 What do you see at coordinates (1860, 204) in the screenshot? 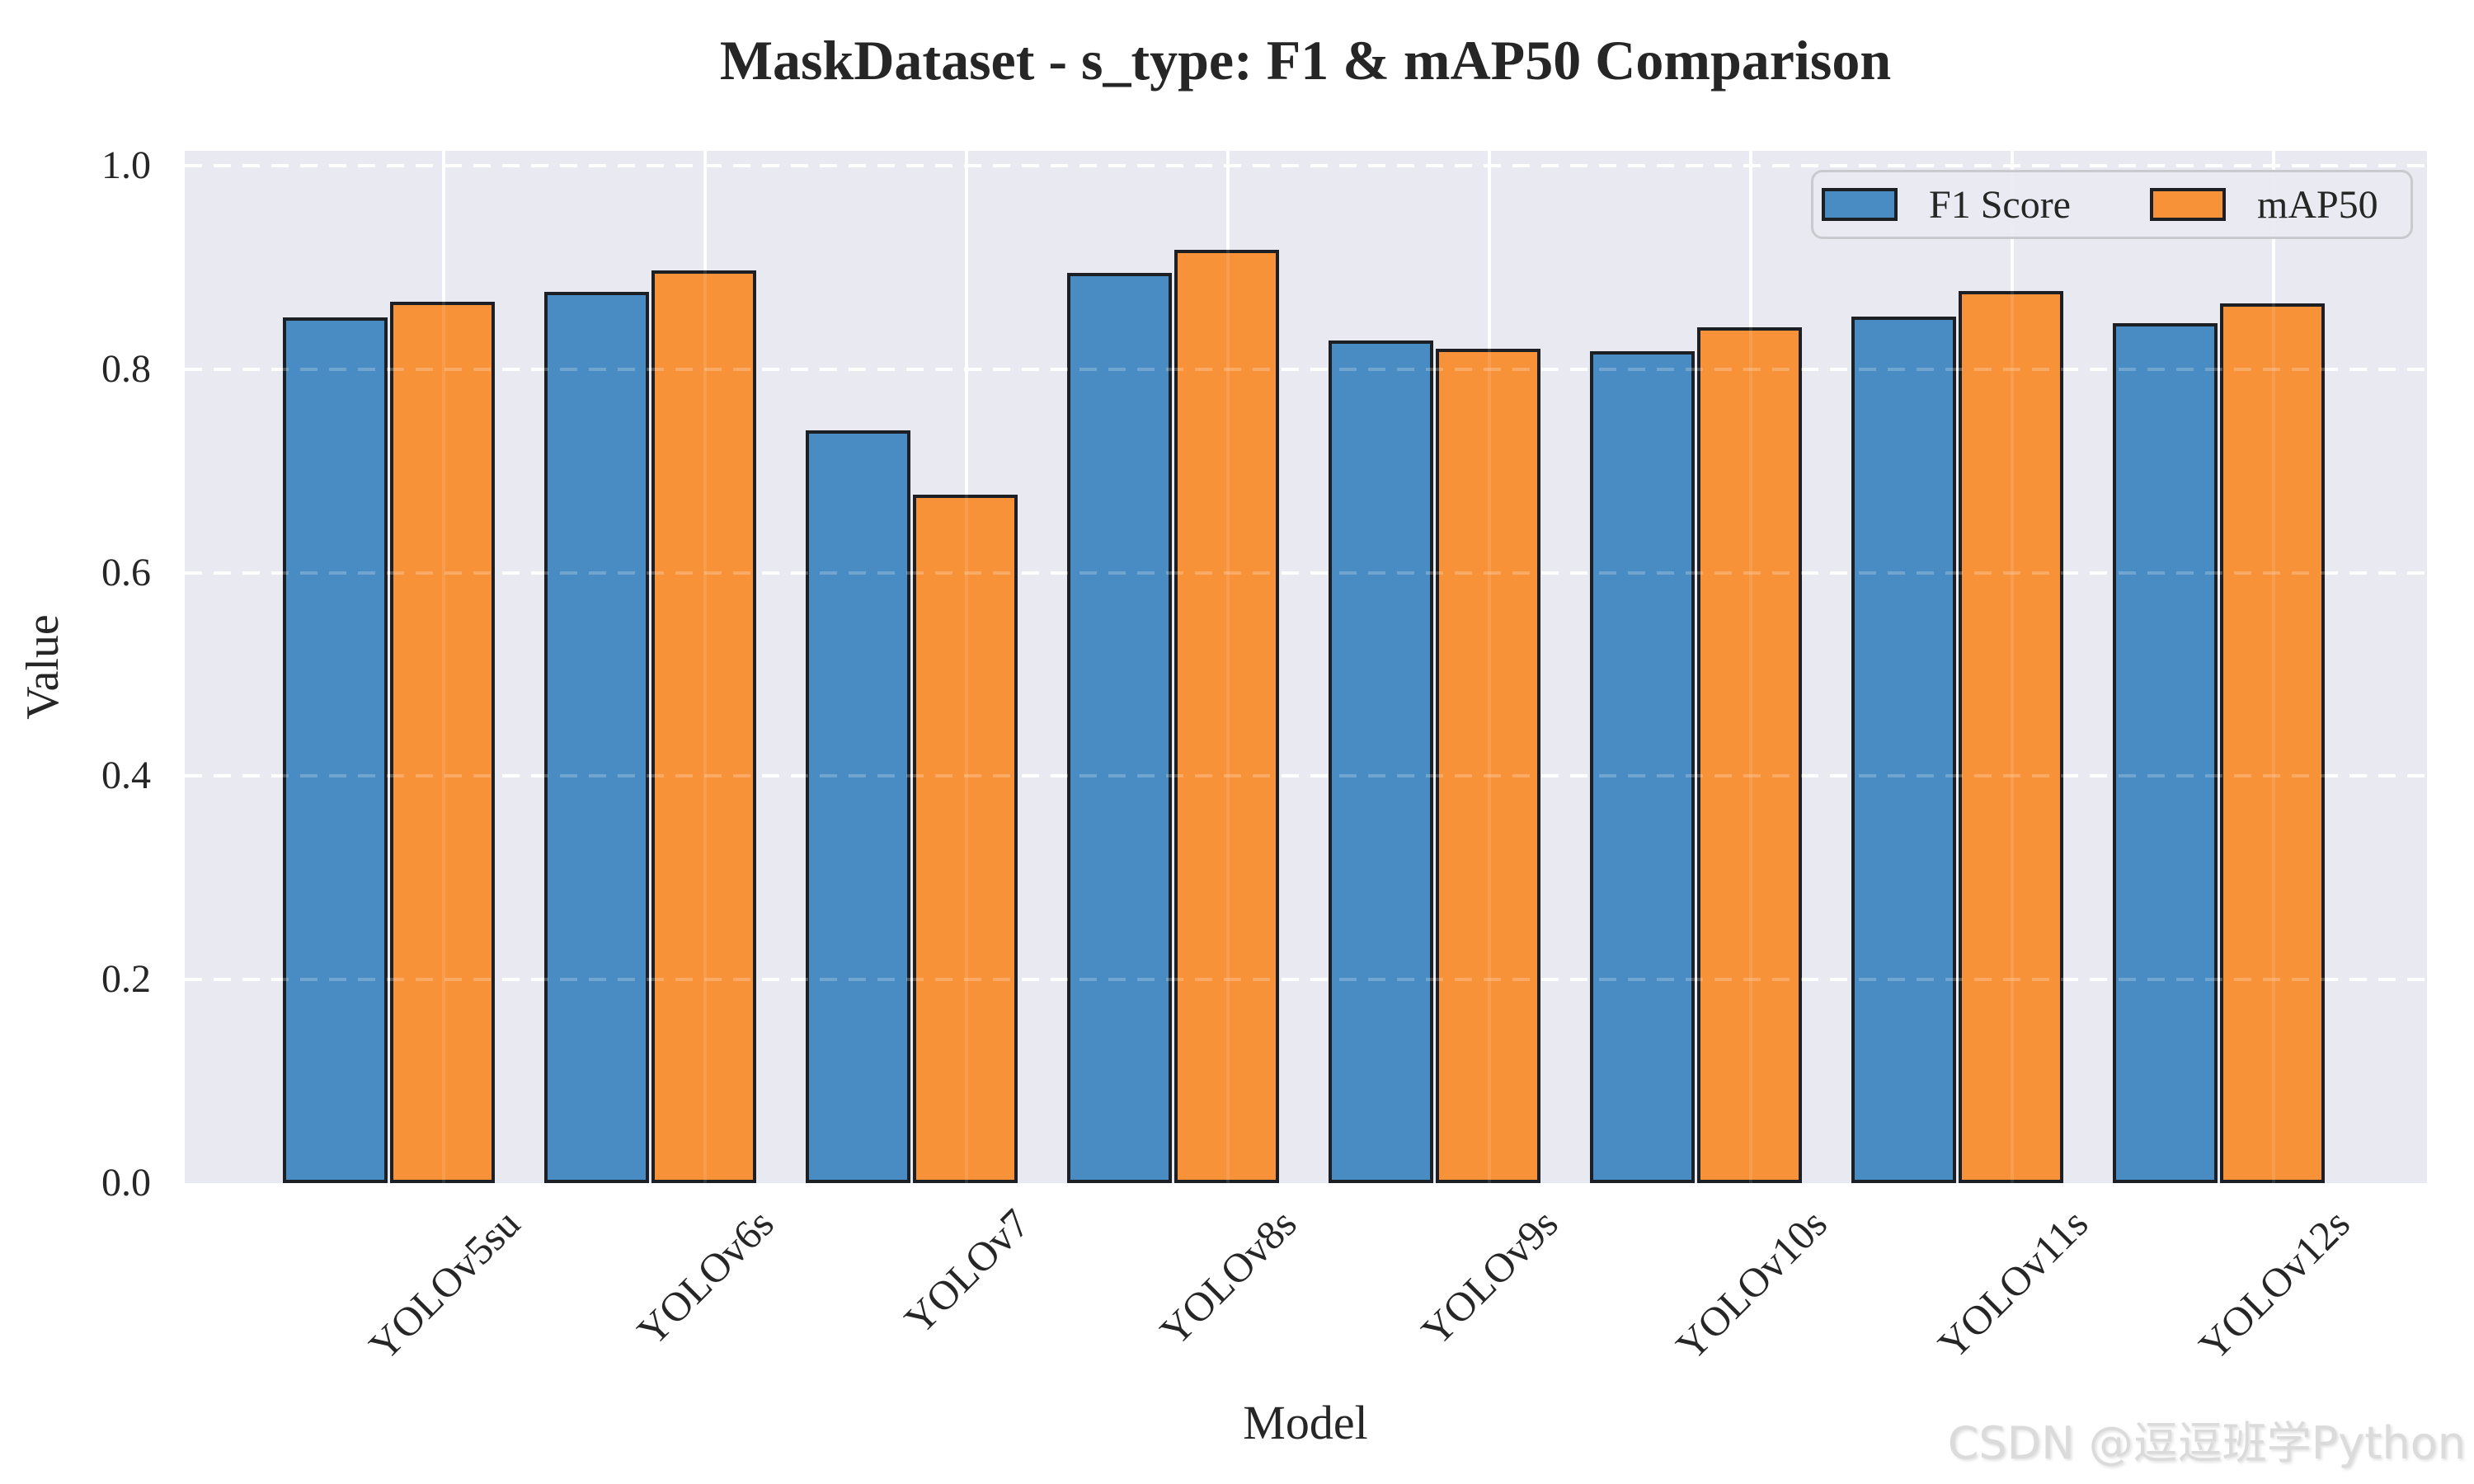
I see `f1-score-swatch-icon` at bounding box center [1860, 204].